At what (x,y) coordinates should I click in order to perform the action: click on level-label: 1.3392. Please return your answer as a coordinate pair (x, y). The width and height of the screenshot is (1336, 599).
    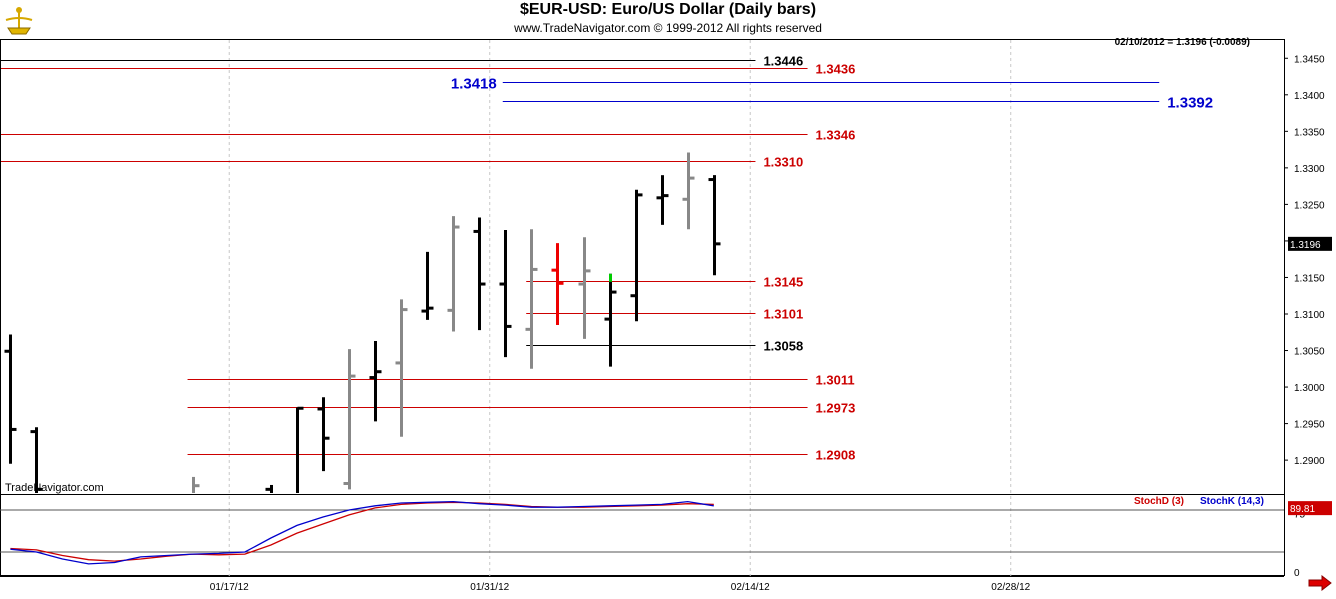
    Looking at the image, I should click on (1190, 103).